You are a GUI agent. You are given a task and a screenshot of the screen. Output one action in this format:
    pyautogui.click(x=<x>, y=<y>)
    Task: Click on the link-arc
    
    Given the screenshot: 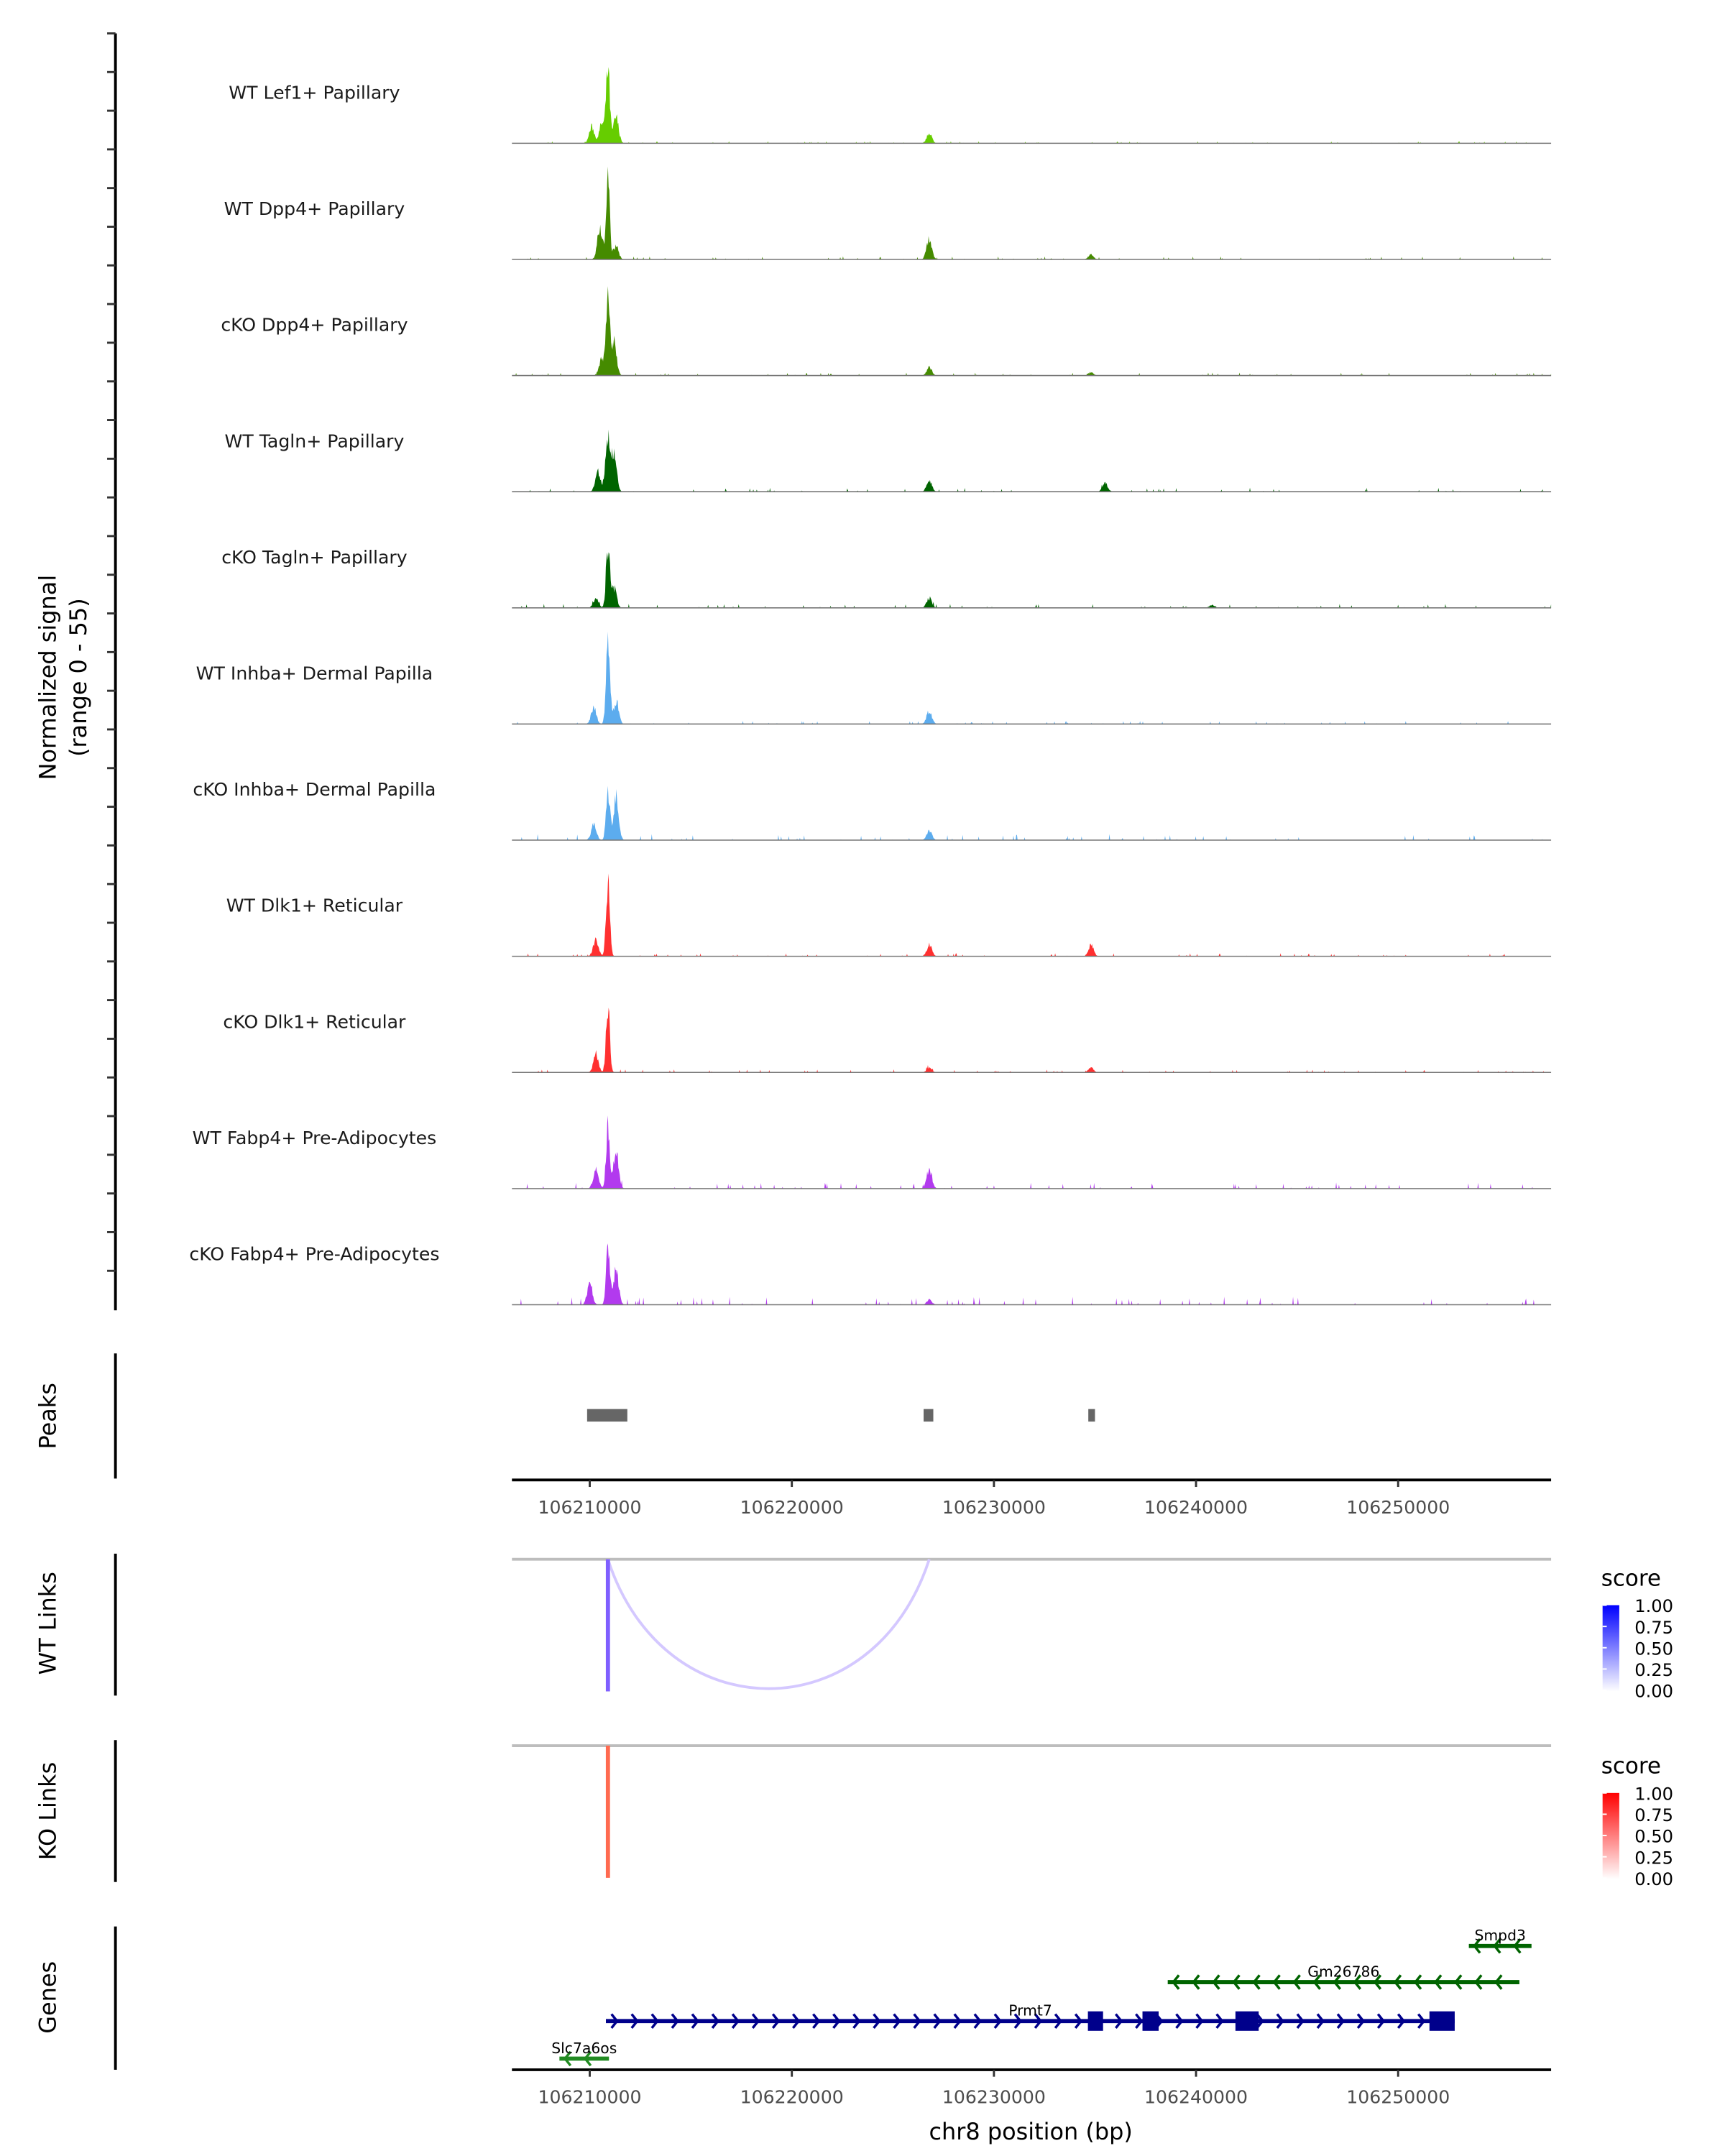 What is the action you would take?
    pyautogui.click(x=768, y=1625)
    